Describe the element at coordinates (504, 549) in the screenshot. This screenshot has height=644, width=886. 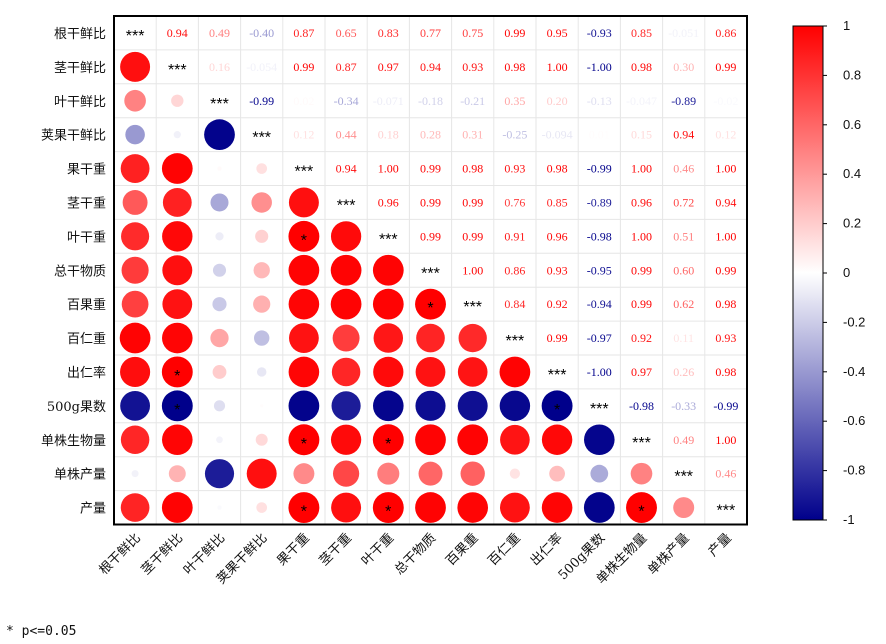
I see `column-label: 百仁重` at that location.